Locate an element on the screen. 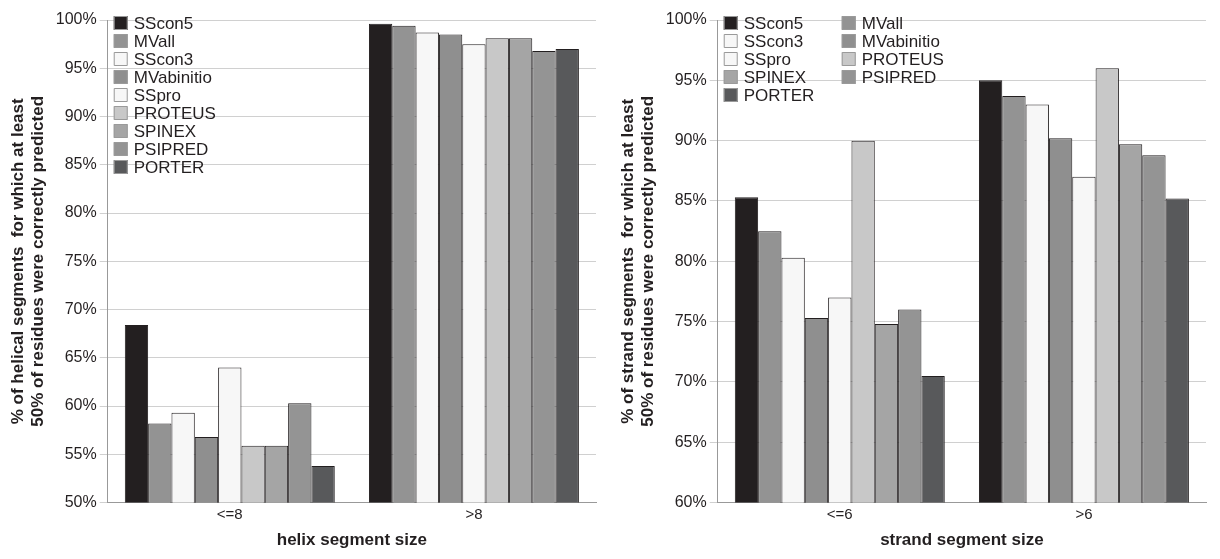 The height and width of the screenshot is (559, 1220). x-axis-title: helix segment size is located at coordinates (351, 540).